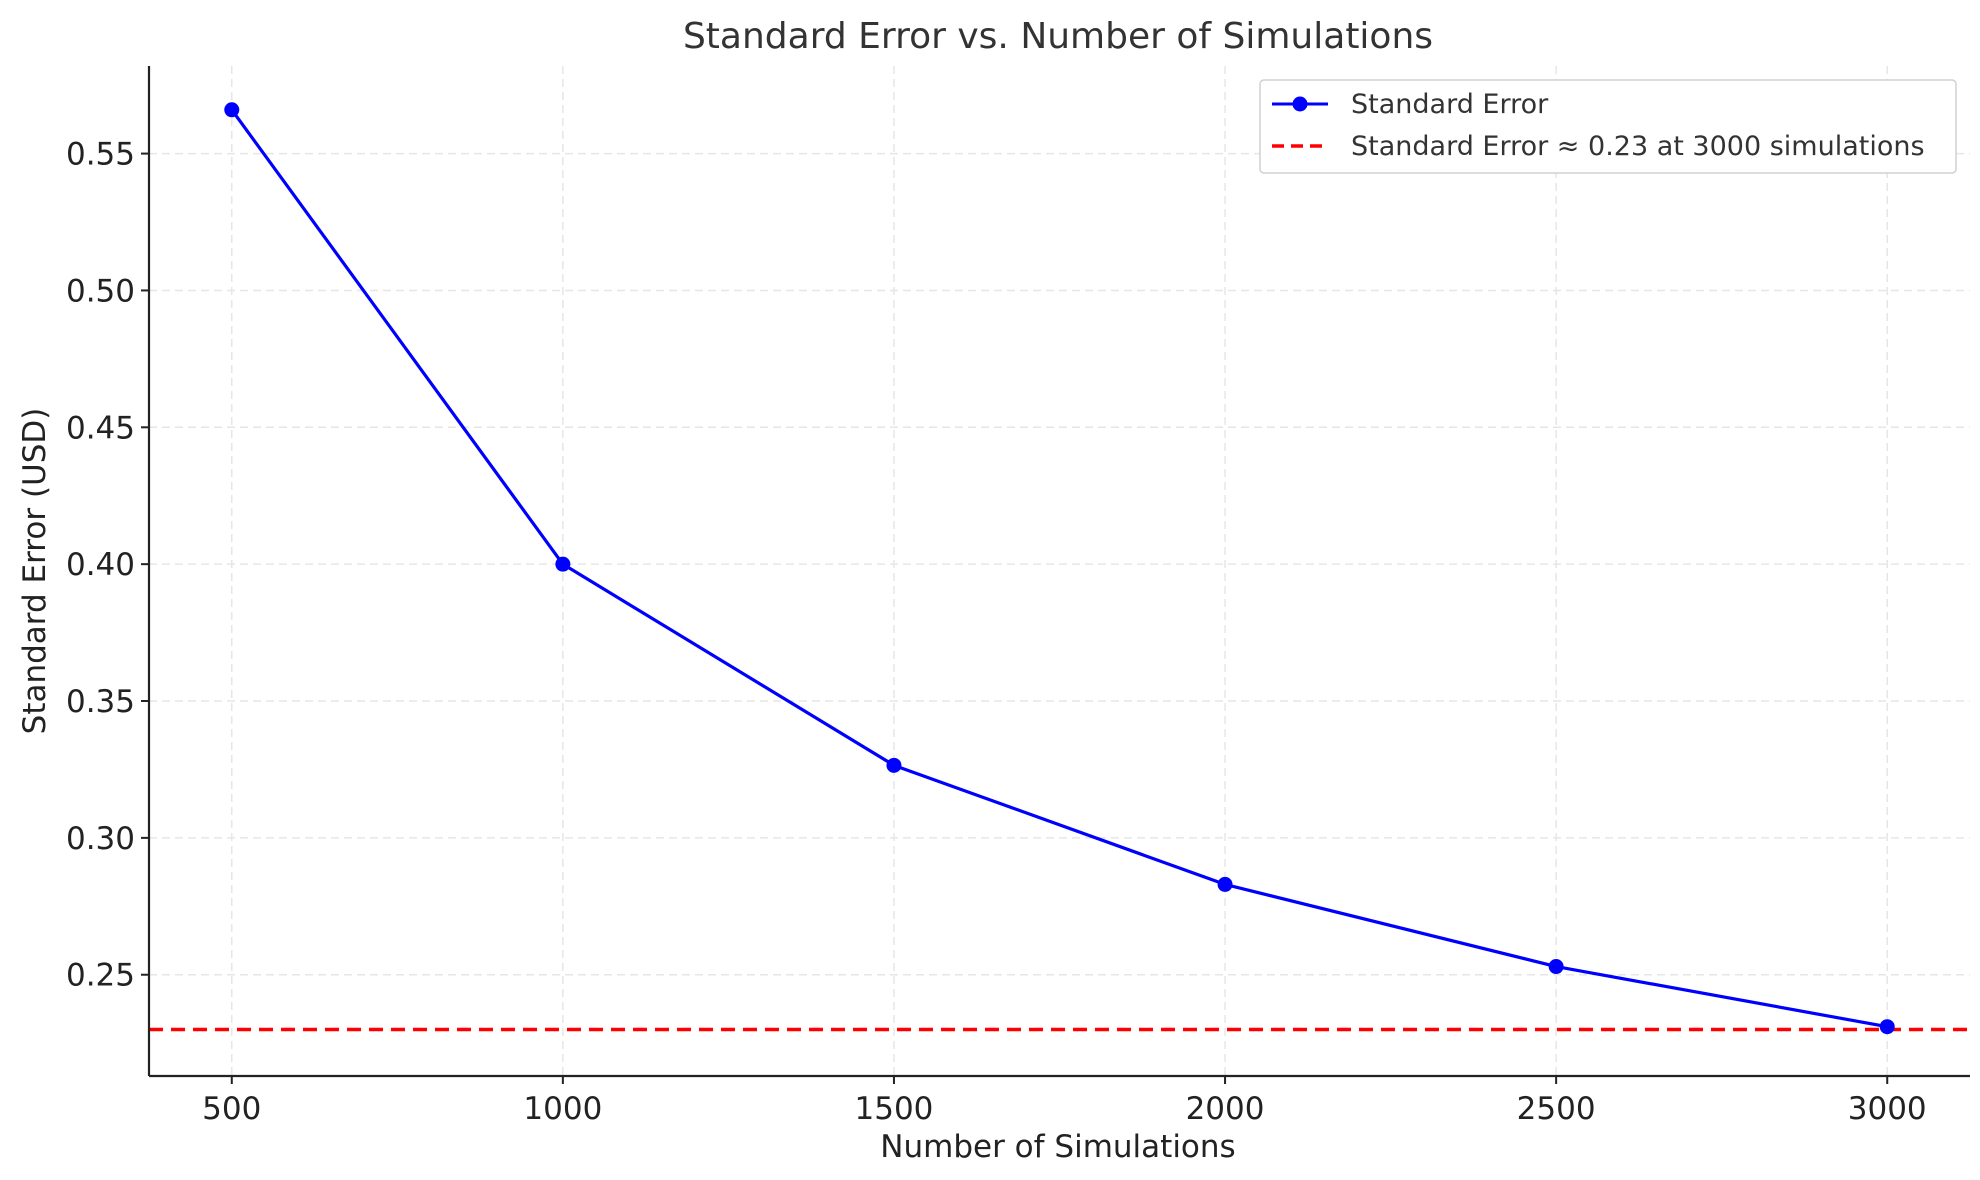 Image resolution: width=1980 pixels, height=1180 pixels. I want to click on x-tick-label: 3000, so click(1887, 1109).